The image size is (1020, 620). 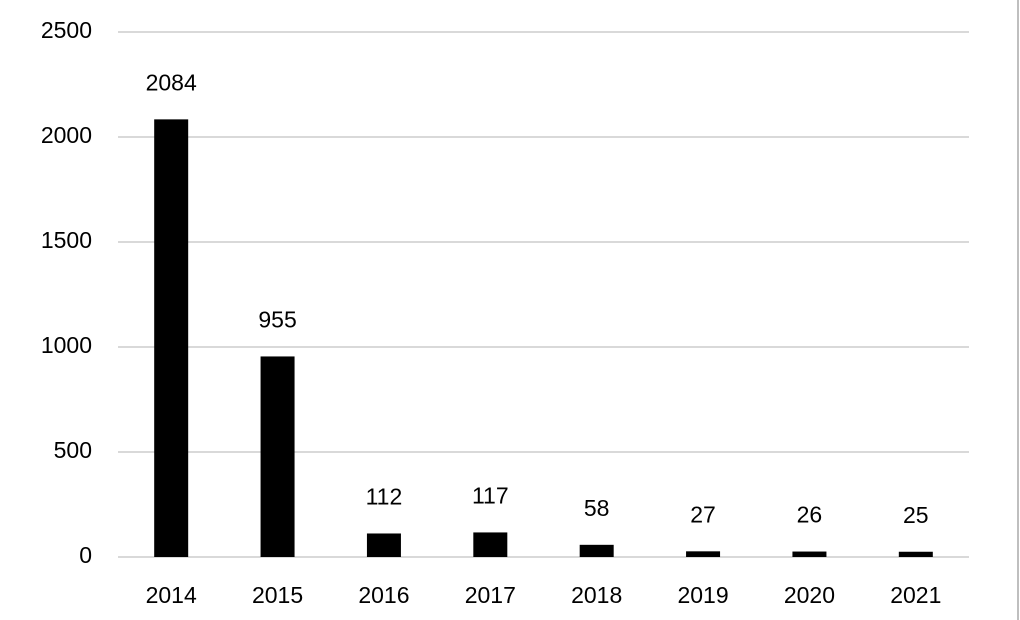 What do you see at coordinates (597, 508) in the screenshot?
I see `data-label: 58` at bounding box center [597, 508].